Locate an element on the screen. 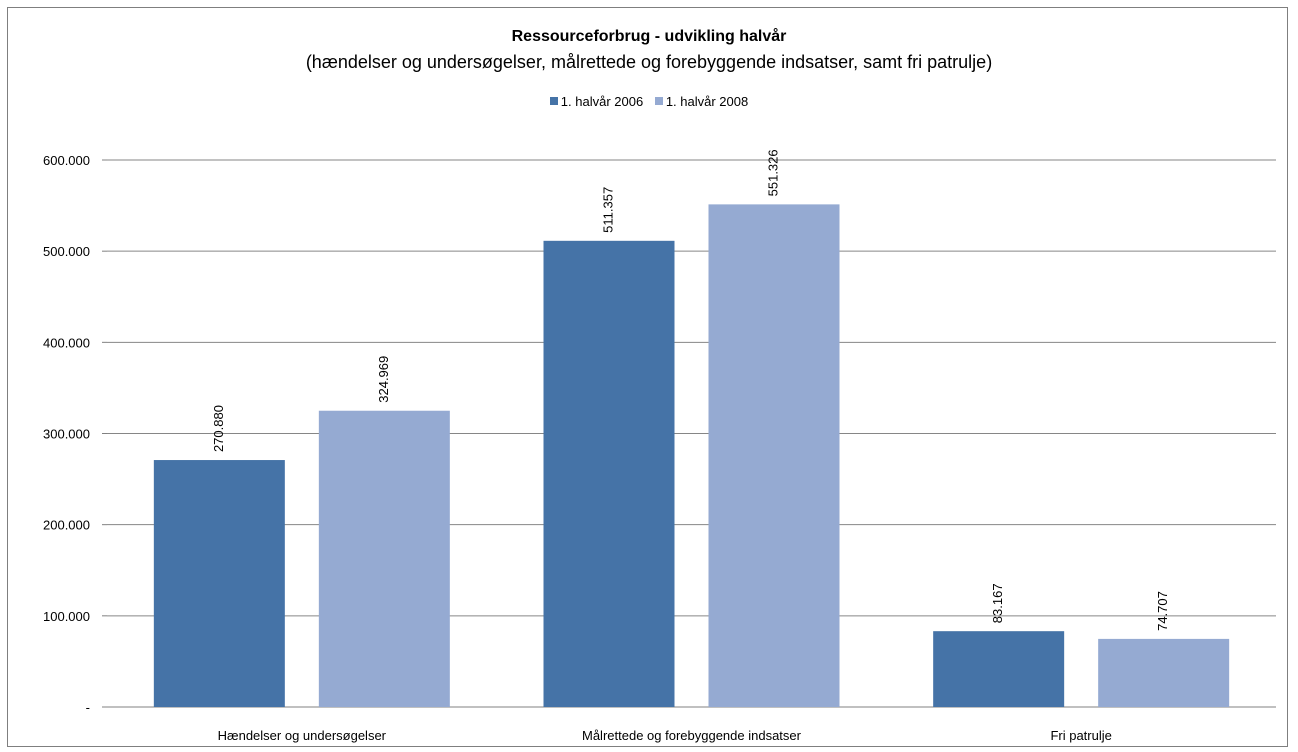  legend-item-2006: 1. halvår 2006 is located at coordinates (596, 101).